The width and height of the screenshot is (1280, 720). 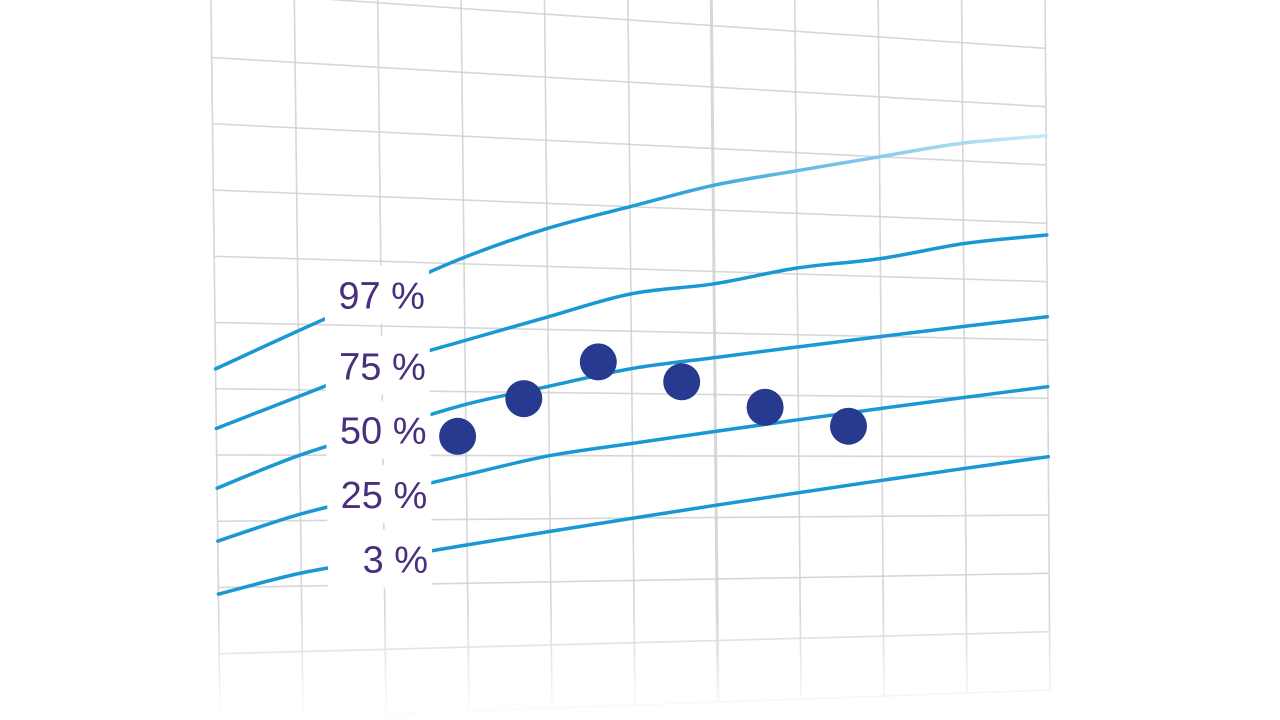 I want to click on label-97: 97 %, so click(x=376, y=294).